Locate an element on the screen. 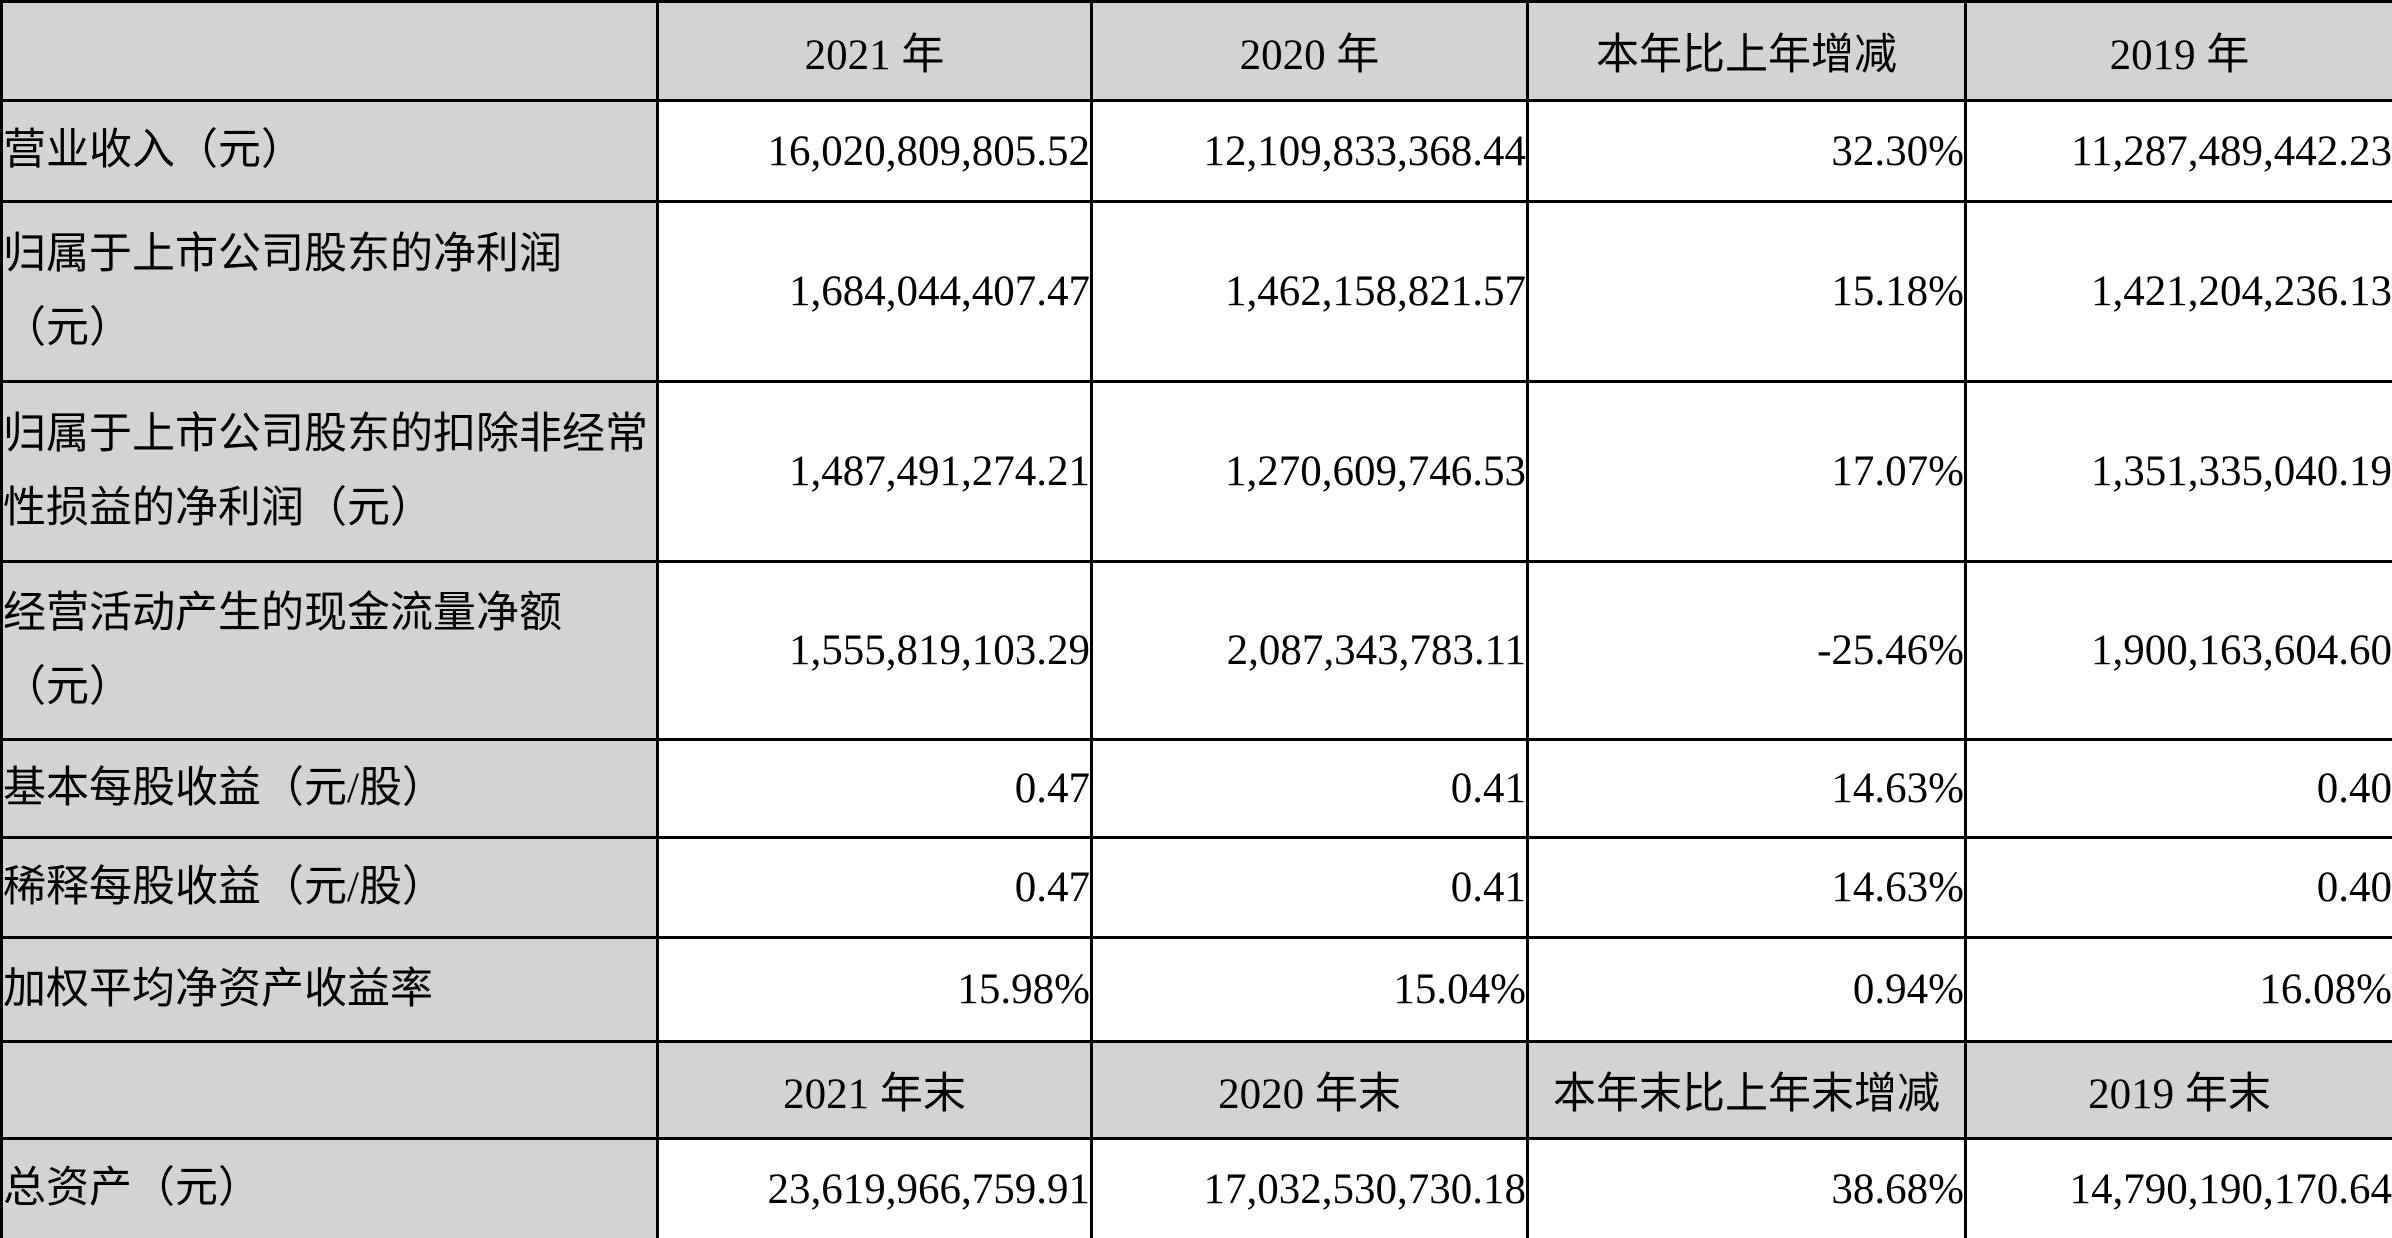  col-header-yoy-change: 本年比上年增减 is located at coordinates (1746, 51).